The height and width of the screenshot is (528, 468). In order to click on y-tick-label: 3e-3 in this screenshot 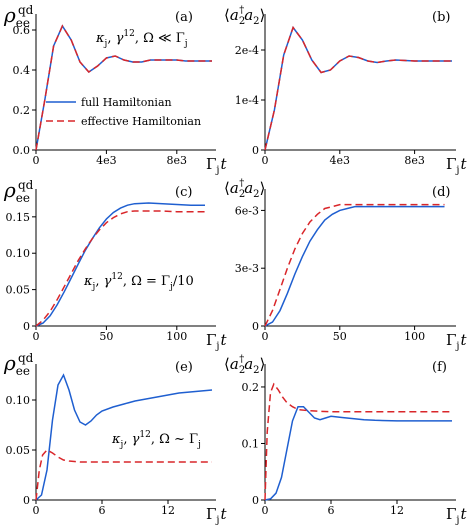, I will do `click(247, 268)`.